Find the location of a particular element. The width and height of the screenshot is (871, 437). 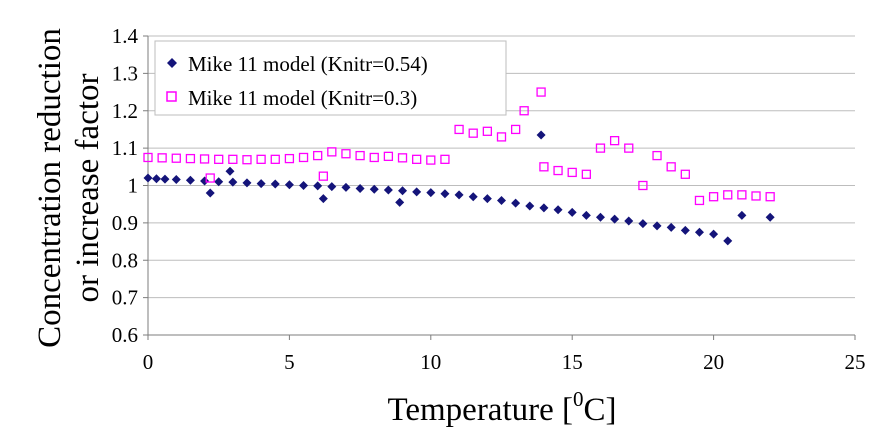

legend-entry-knitr-054: Mike 11 model (Knitr=0.54) is located at coordinates (297, 64).